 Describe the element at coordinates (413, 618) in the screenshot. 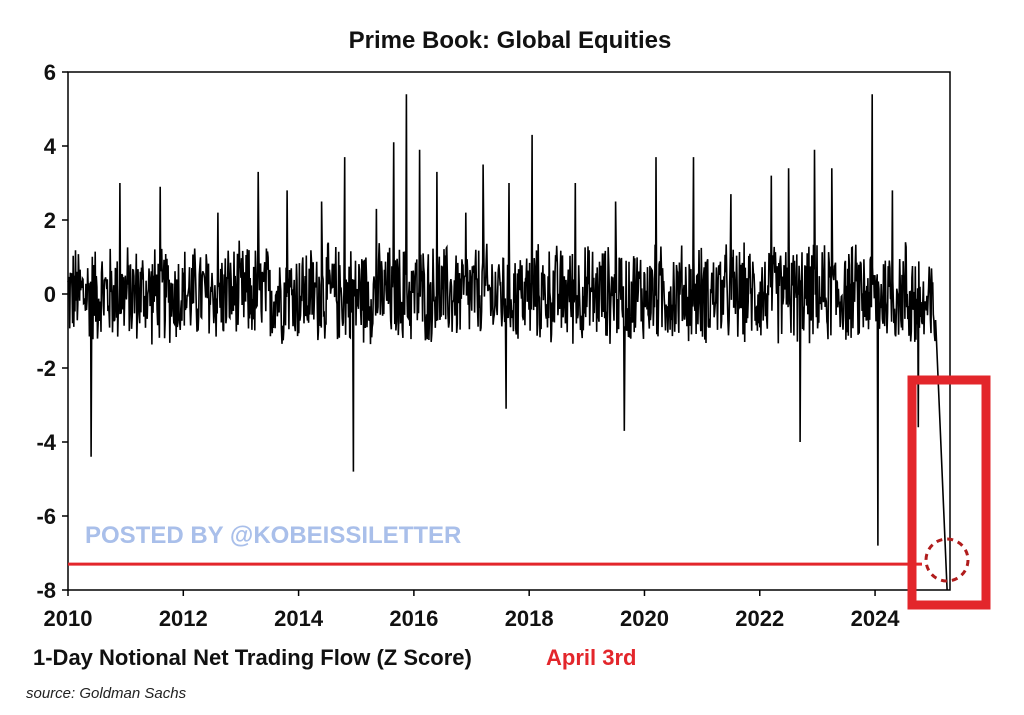

I see `x-tick-label: 2016` at that location.